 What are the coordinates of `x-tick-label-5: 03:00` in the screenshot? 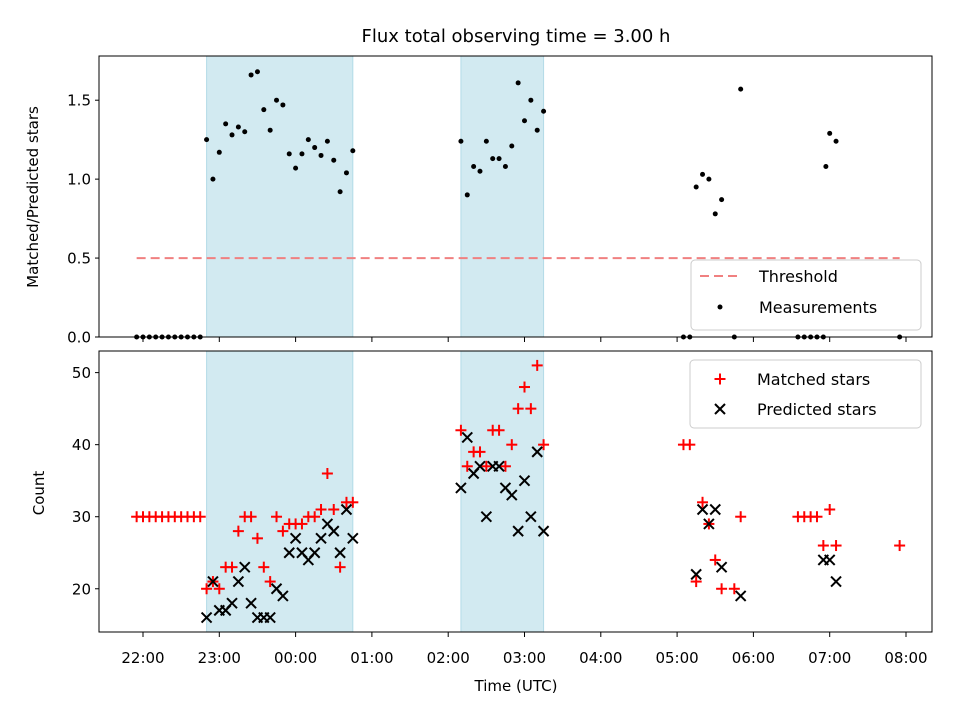 It's located at (524, 658).